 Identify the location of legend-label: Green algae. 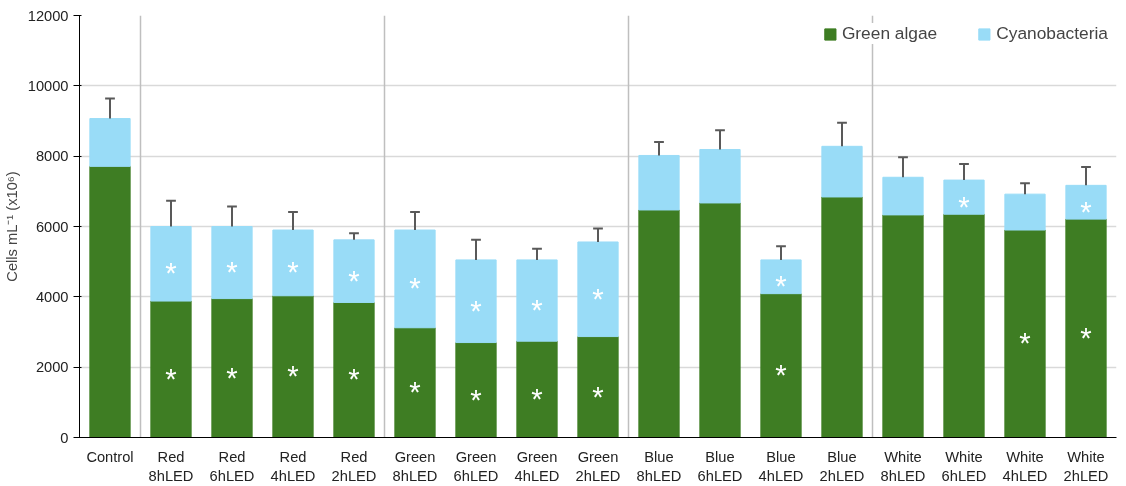
(889, 33).